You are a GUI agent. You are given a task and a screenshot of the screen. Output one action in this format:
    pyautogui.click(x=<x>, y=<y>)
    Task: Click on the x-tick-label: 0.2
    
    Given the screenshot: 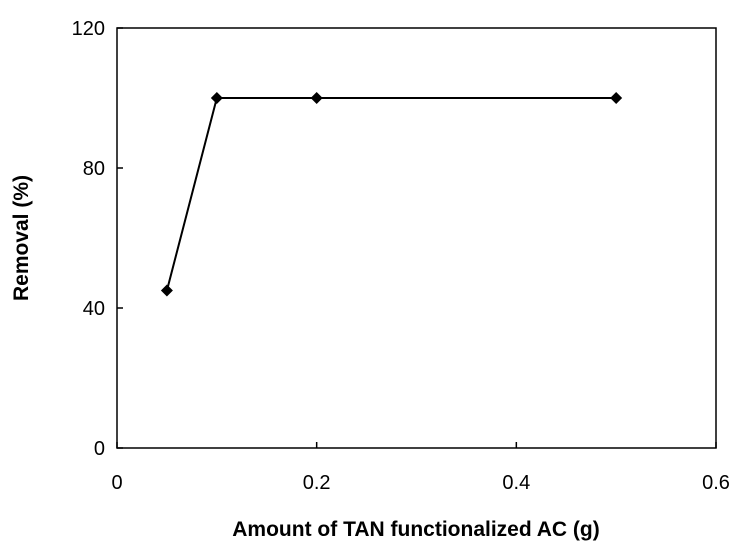 What is the action you would take?
    pyautogui.click(x=317, y=483)
    